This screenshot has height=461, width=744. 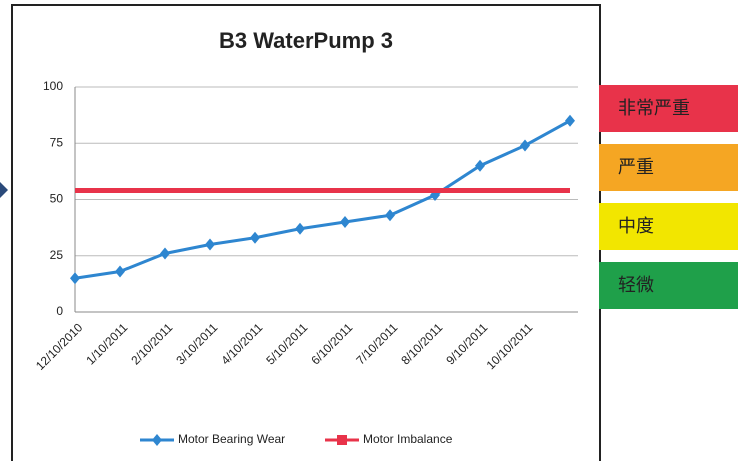 What do you see at coordinates (306, 40) in the screenshot?
I see `chart-title: B3 WaterPump 3` at bounding box center [306, 40].